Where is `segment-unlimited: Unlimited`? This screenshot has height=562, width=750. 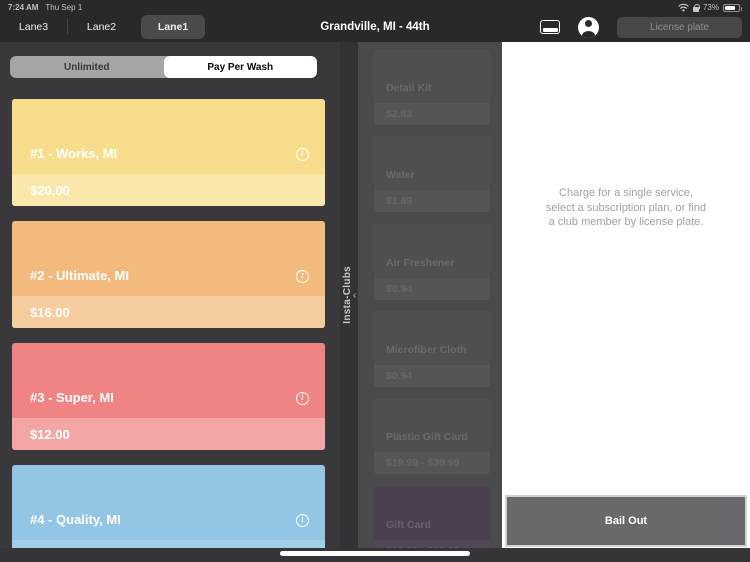 segment-unlimited: Unlimited is located at coordinates (86, 67).